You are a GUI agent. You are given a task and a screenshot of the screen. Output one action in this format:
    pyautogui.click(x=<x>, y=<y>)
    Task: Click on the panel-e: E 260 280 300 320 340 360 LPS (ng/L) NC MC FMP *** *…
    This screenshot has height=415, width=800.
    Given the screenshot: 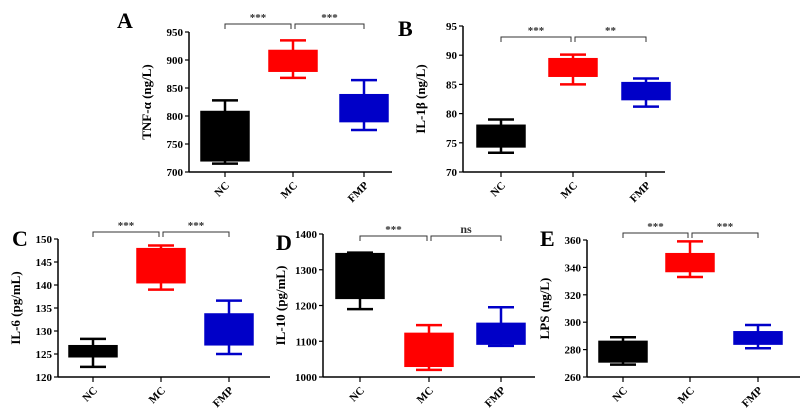 What is the action you would take?
    pyautogui.click(x=668, y=315)
    